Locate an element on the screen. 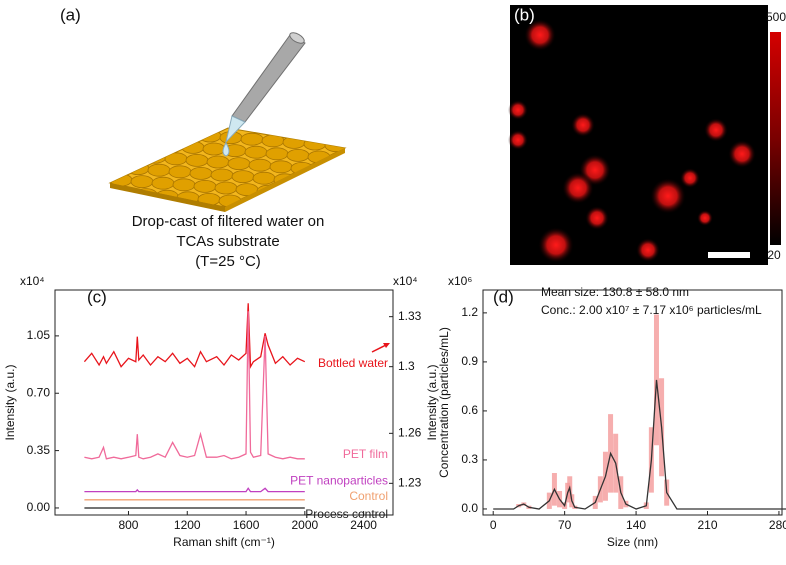 The height and width of the screenshot is (565, 786). annotation: Mean size: 130.8 ± 58.0 nm is located at coordinates (615, 292).